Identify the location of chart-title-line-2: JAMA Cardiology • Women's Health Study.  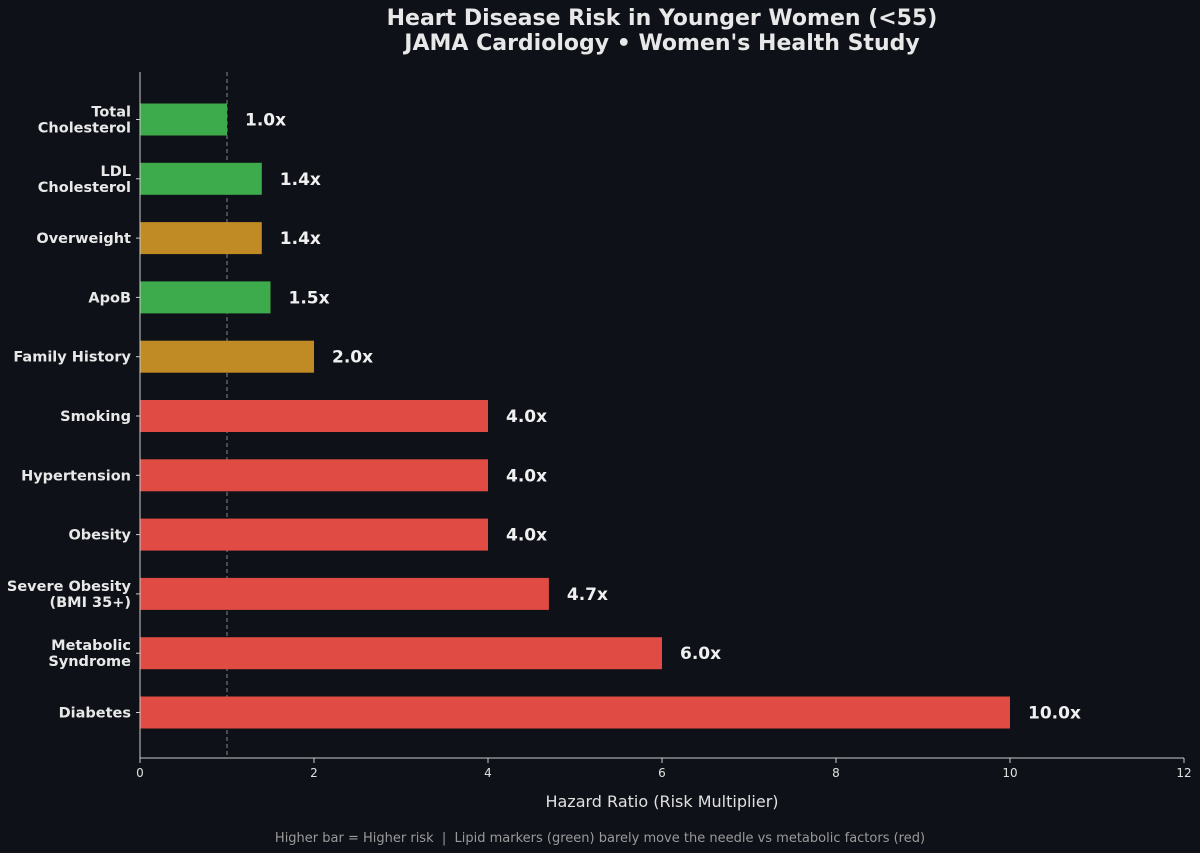
(660, 43).